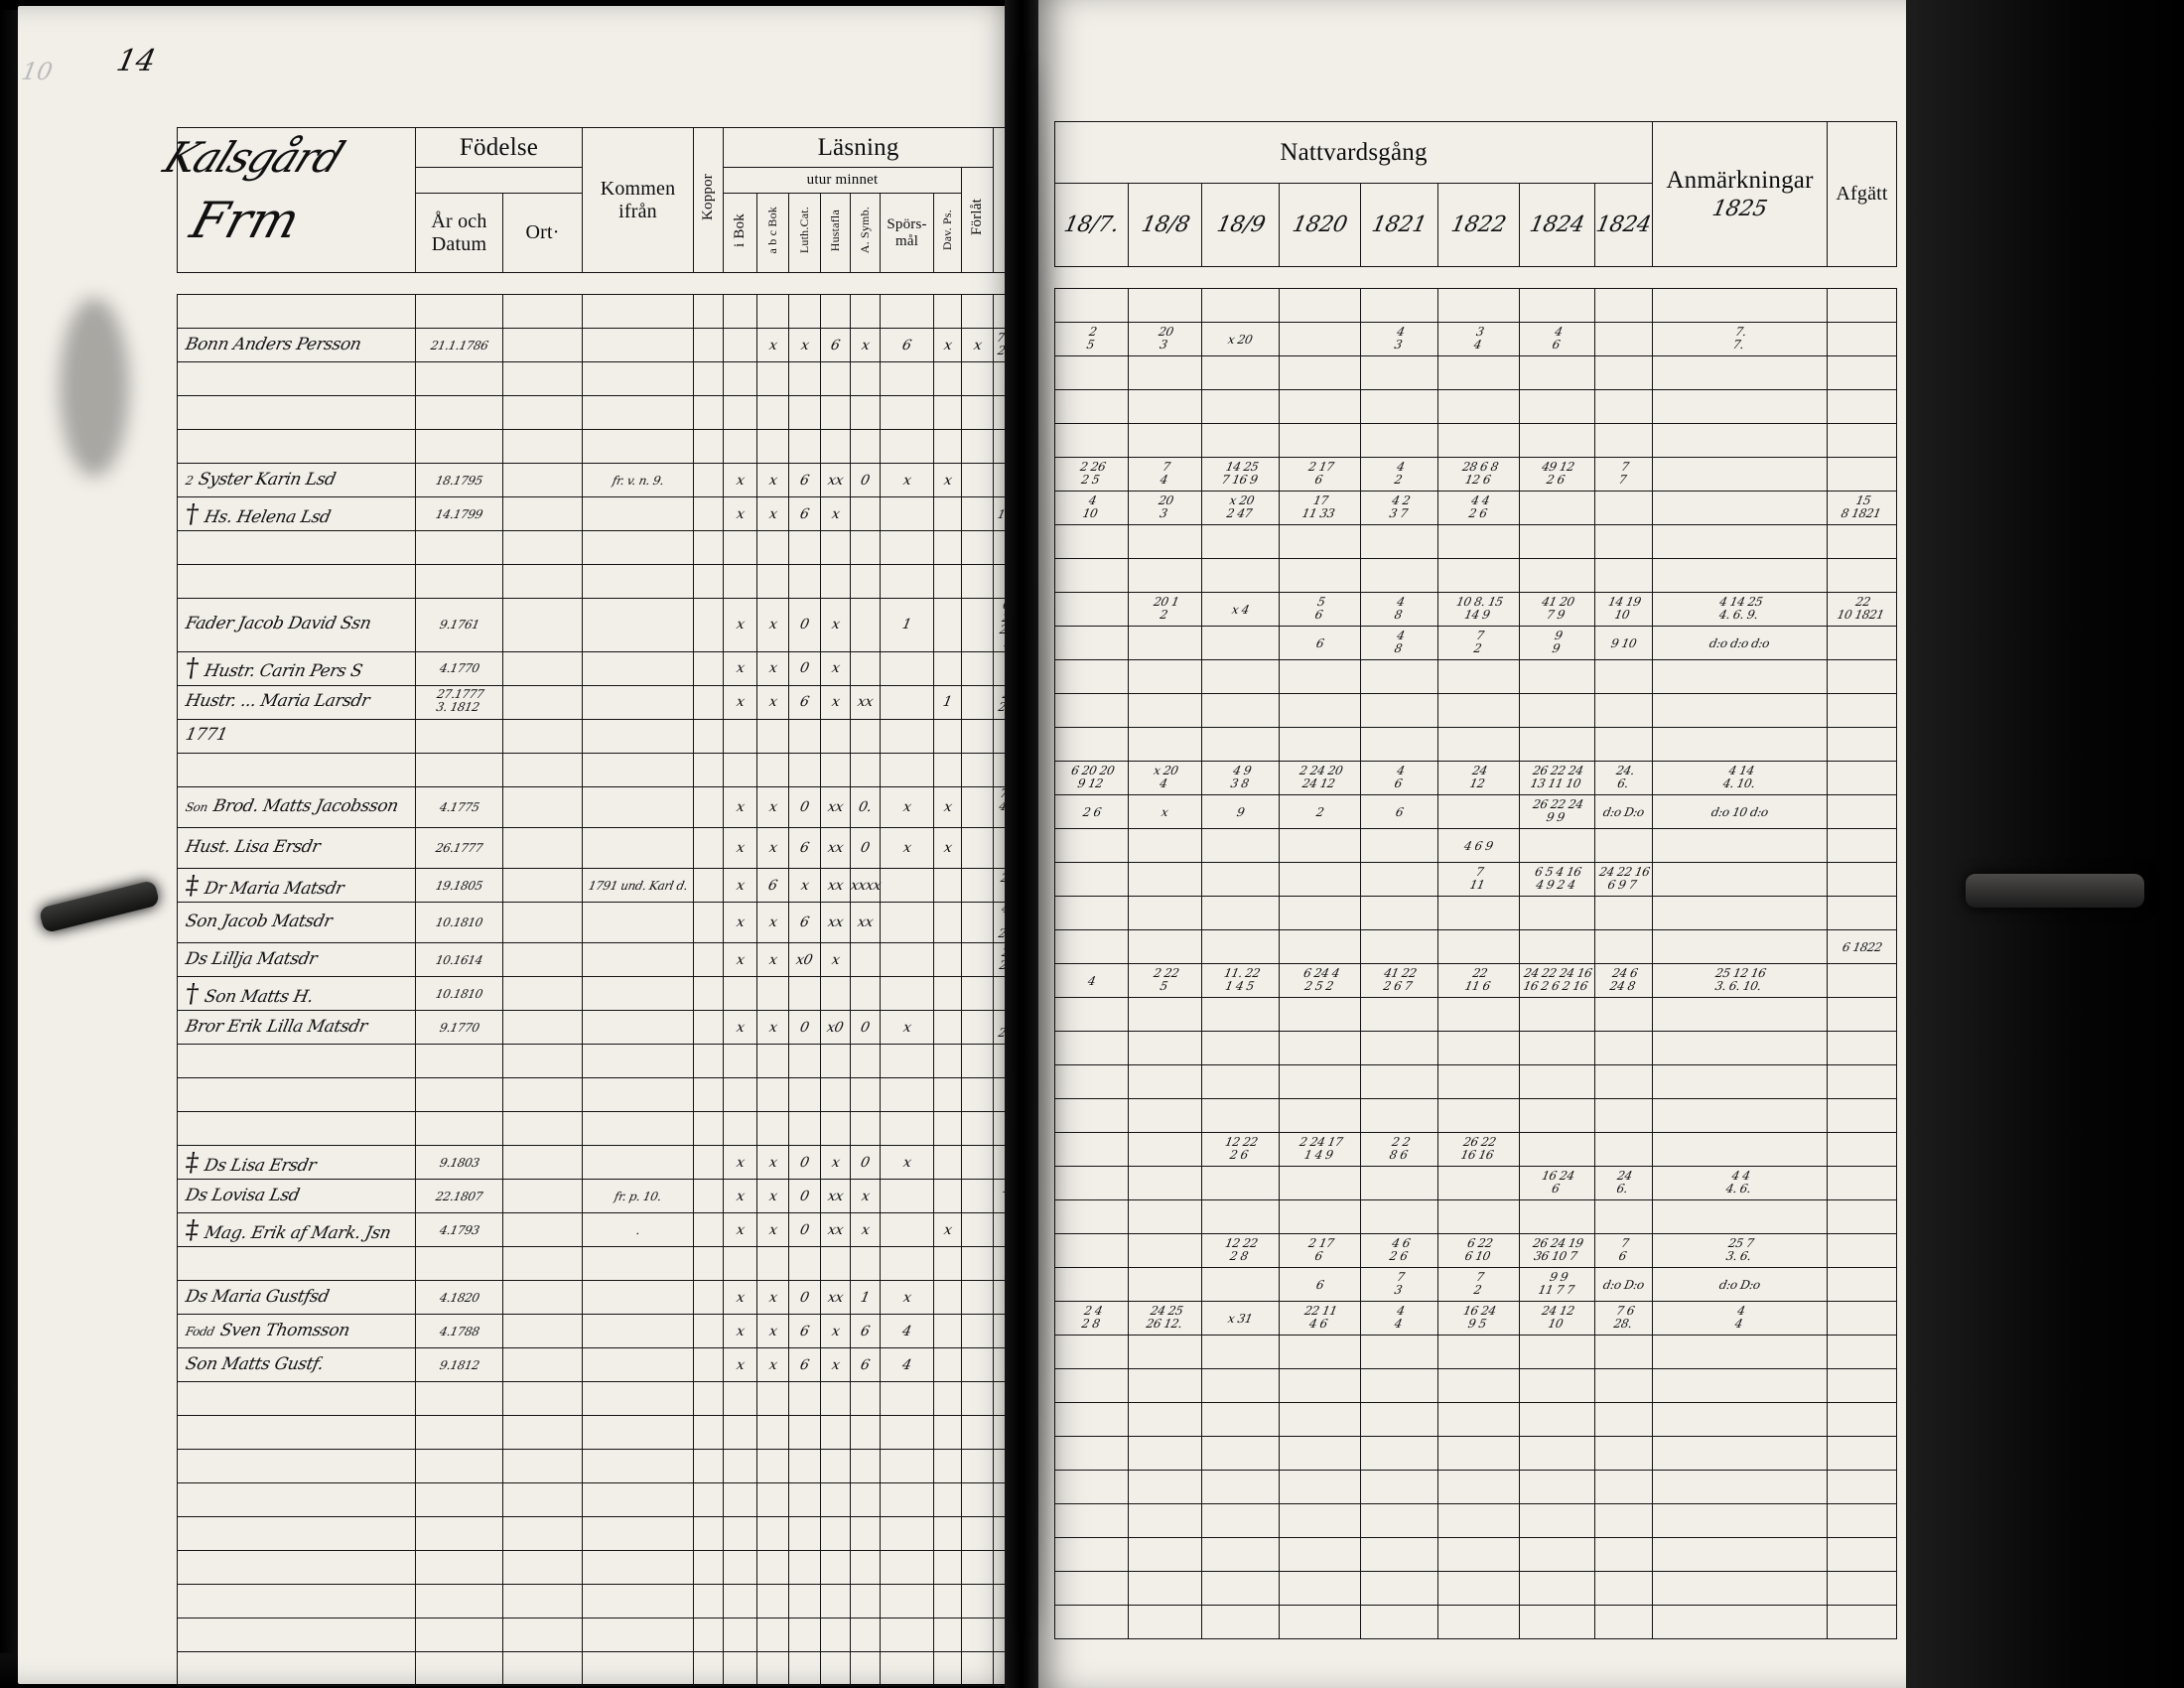 The image size is (2184, 1688). Describe the element at coordinates (1091, 980) in the screenshot. I see `handwritten-entry: 4` at that location.